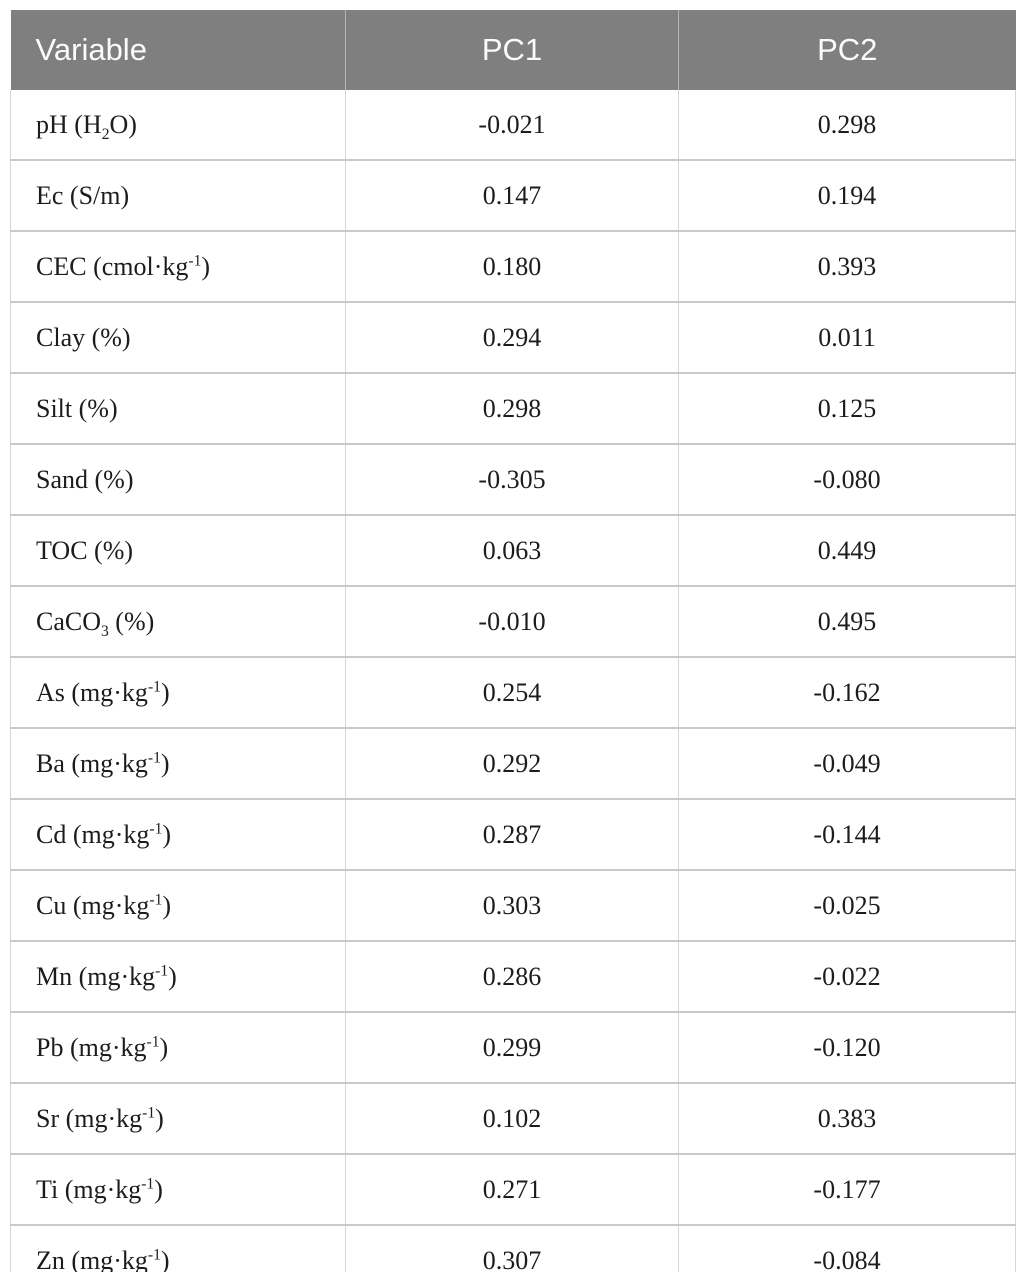 The height and width of the screenshot is (1272, 1025). What do you see at coordinates (178, 835) in the screenshot?
I see `variable-cell: Cd (mg·kg-1)` at bounding box center [178, 835].